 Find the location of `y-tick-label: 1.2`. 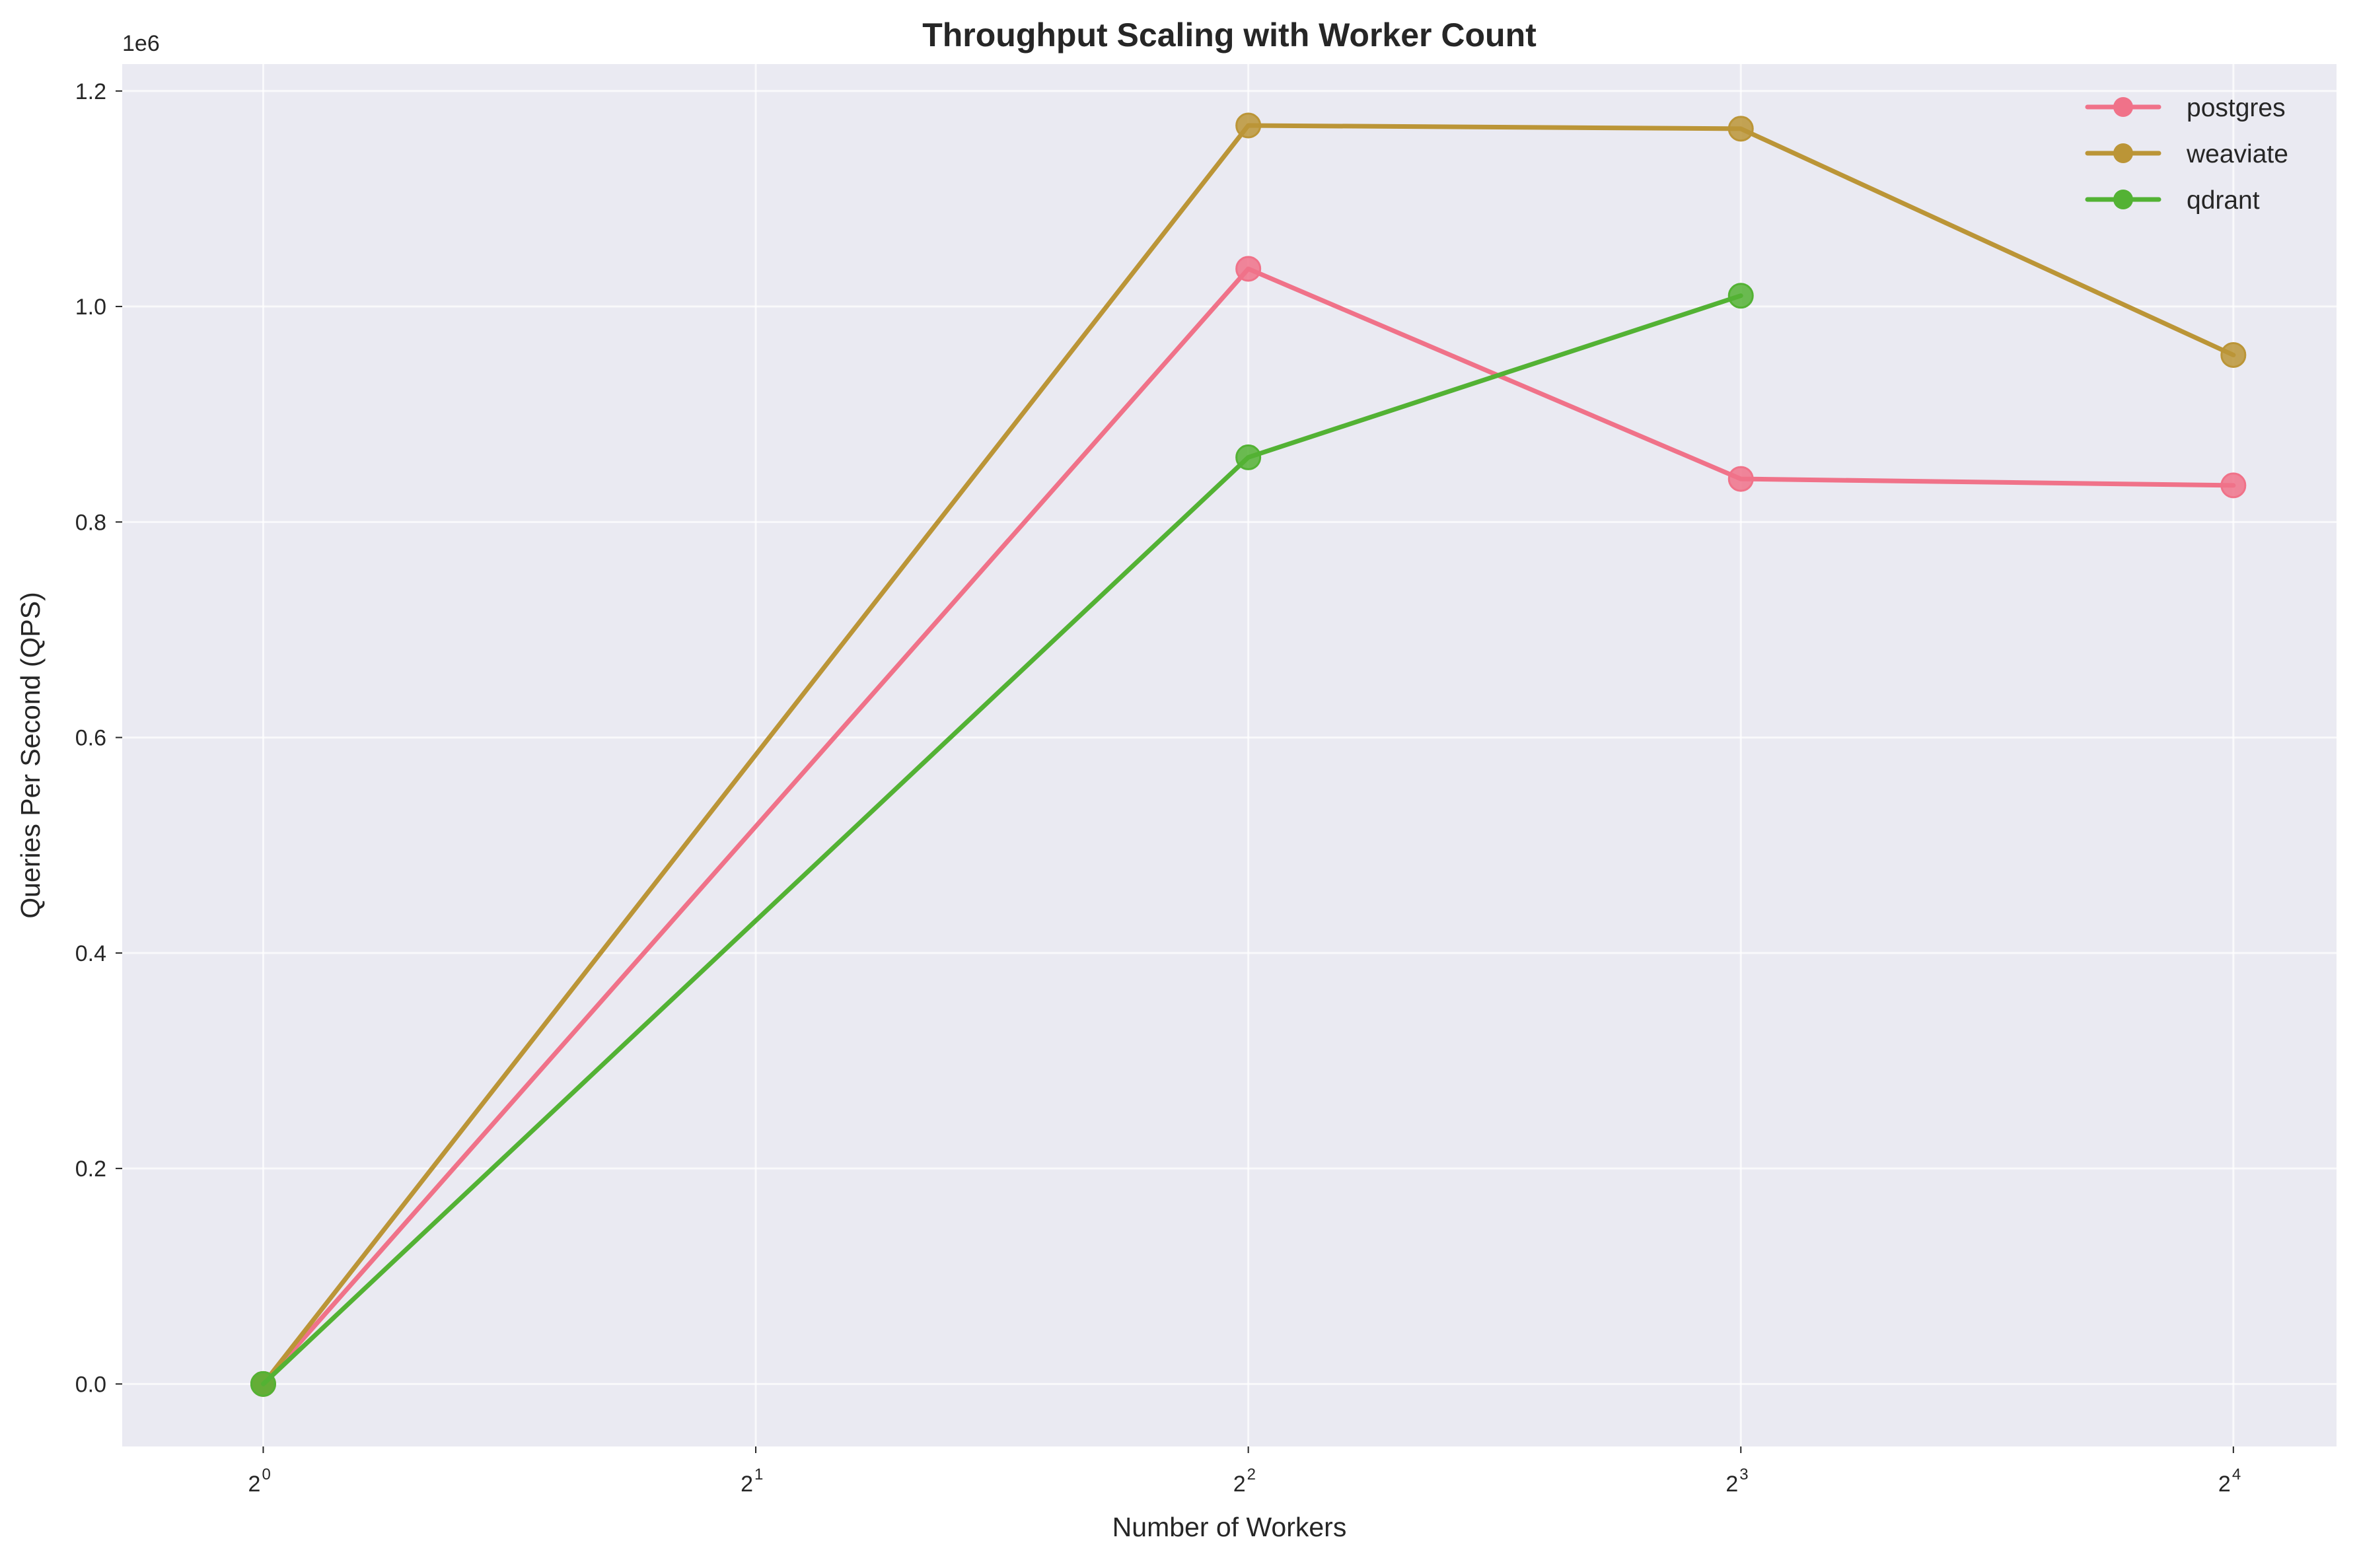

y-tick-label: 1.2 is located at coordinates (91, 91).